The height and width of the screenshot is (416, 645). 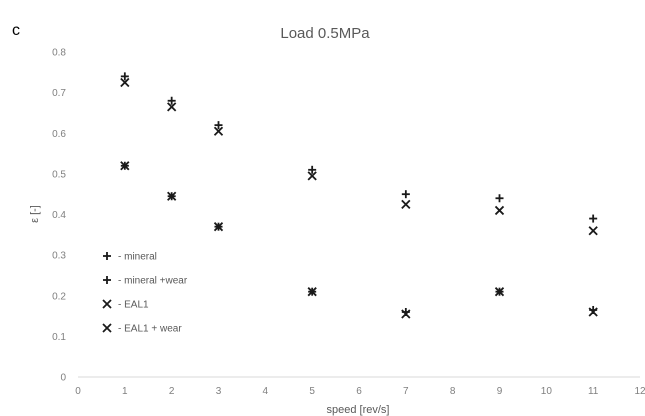 What do you see at coordinates (125, 391) in the screenshot?
I see `x-tick-label: 1` at bounding box center [125, 391].